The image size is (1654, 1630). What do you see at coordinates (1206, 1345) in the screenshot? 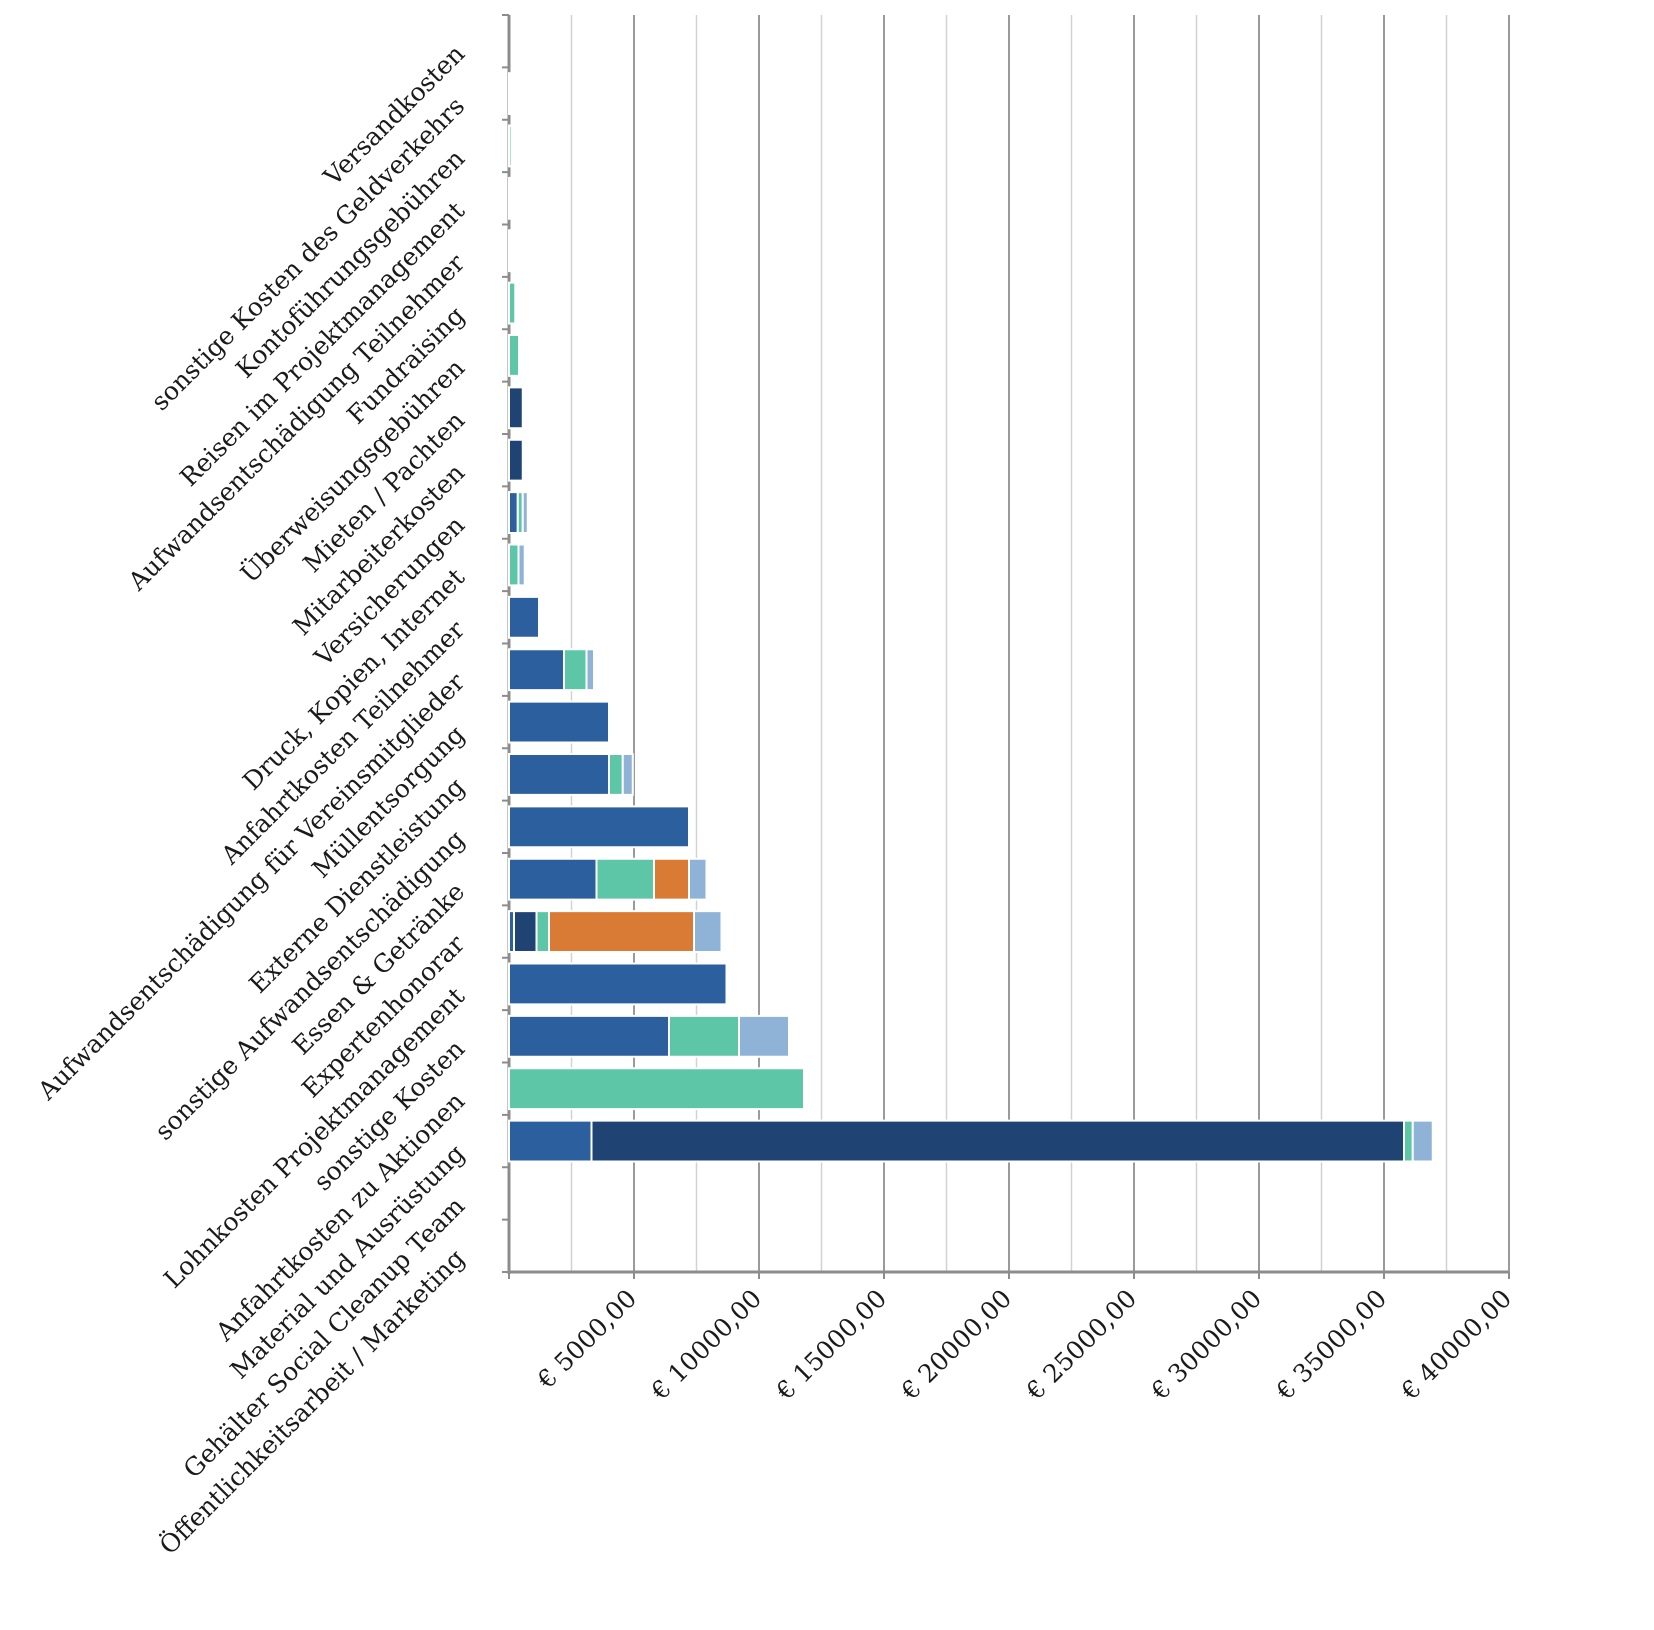
I see `x-tick-label: € 30000,00` at bounding box center [1206, 1345].